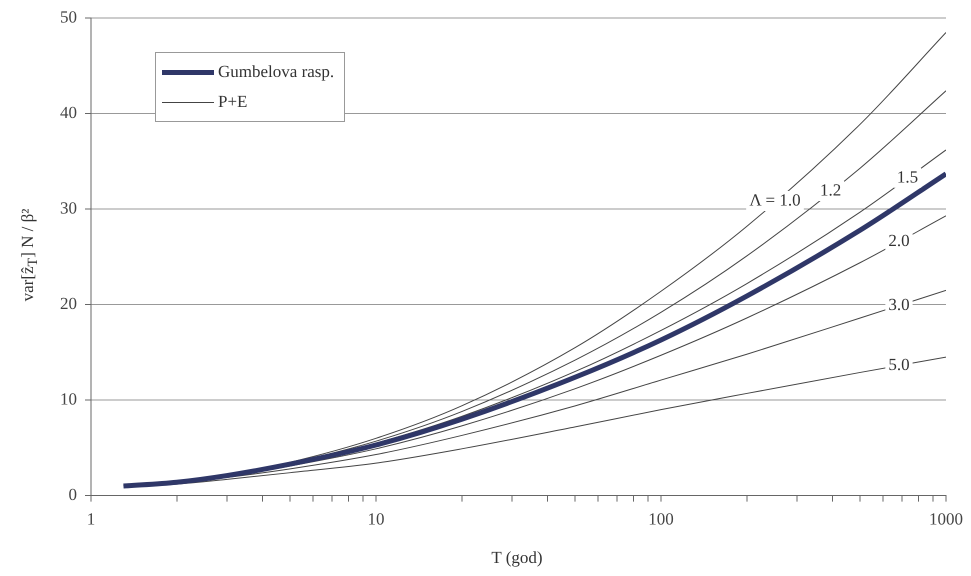 The height and width of the screenshot is (576, 971). What do you see at coordinates (68, 304) in the screenshot?
I see `y-tick-label: 20` at bounding box center [68, 304].